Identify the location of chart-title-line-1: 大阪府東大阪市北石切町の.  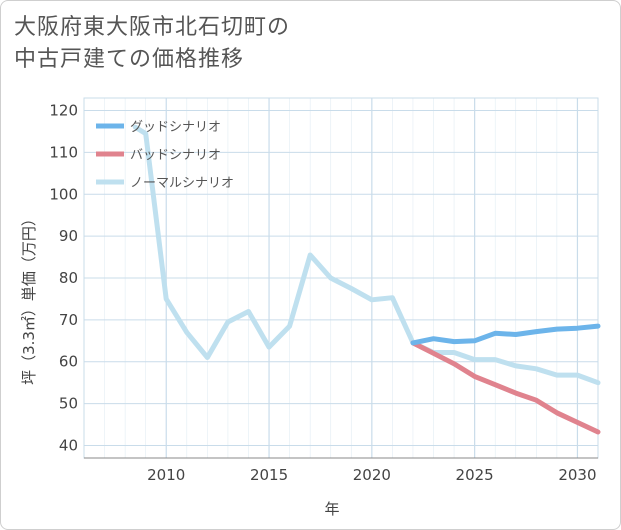
(152, 27).